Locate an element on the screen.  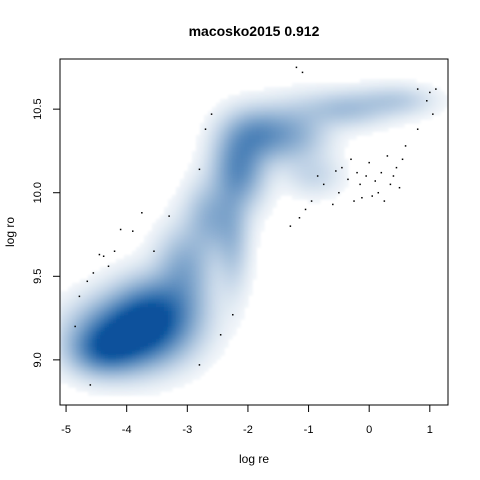
x-tick-label: -5 is located at coordinates (66, 430).